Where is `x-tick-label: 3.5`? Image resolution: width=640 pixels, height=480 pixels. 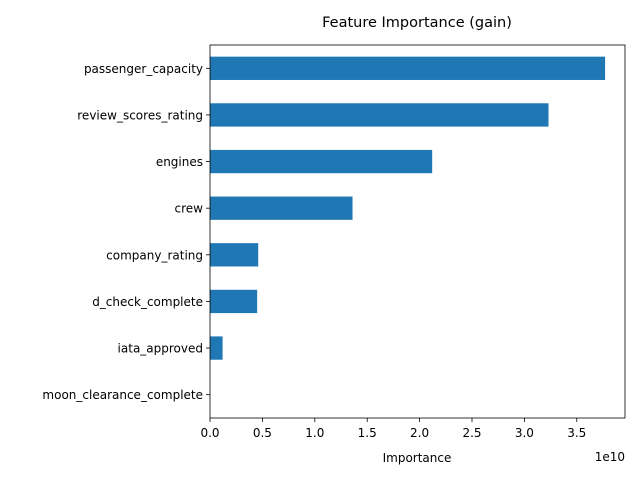
x-tick-label: 3.5 is located at coordinates (576, 433).